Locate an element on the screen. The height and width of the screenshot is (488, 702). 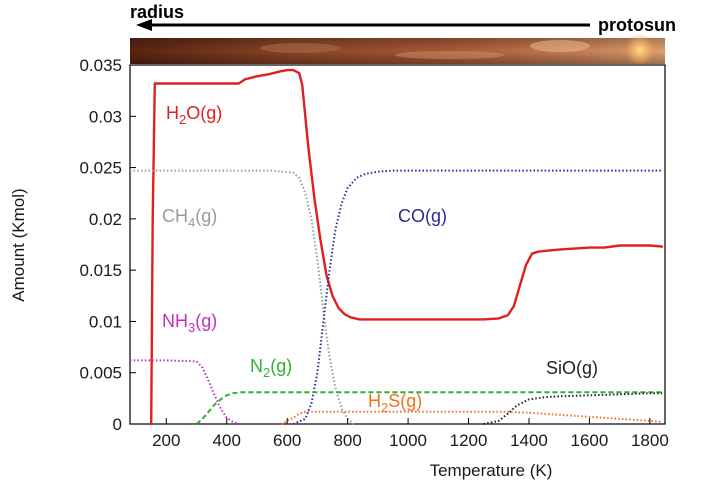
series-line-nh3g is located at coordinates (185, 392).